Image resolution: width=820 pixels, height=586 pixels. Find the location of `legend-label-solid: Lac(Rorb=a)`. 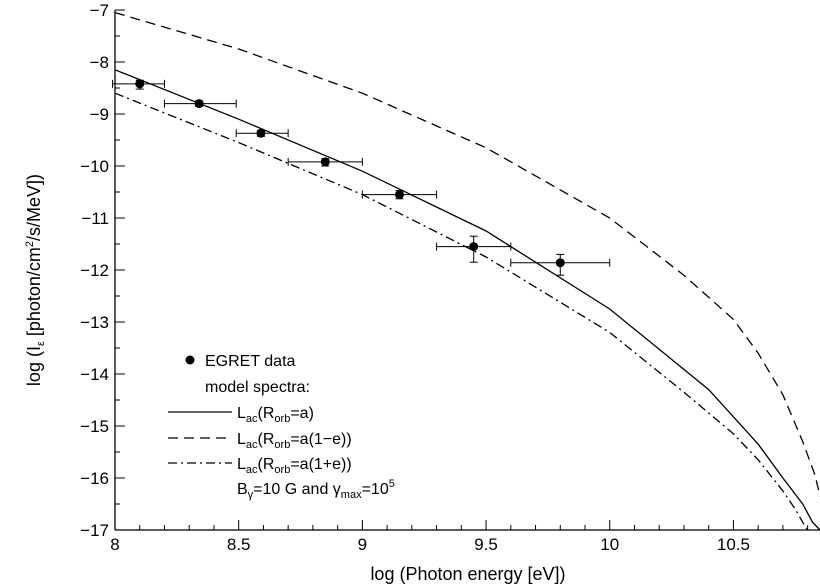

legend-label-solid: Lac(Rorb=a) is located at coordinates (275, 415).